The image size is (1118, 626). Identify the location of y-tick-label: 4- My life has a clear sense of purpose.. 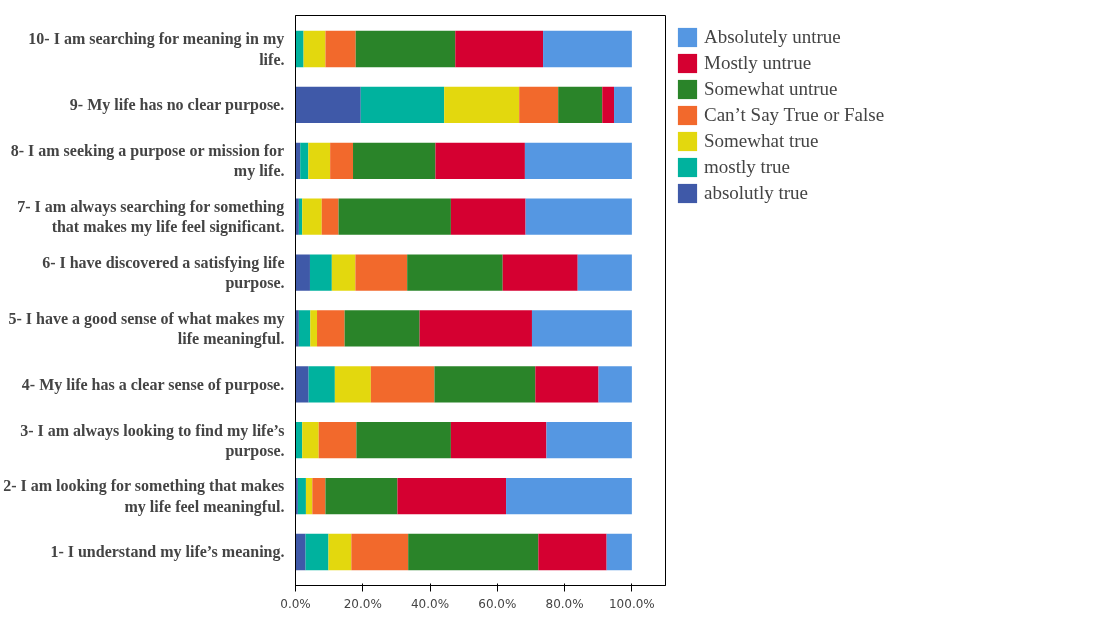
(153, 384).